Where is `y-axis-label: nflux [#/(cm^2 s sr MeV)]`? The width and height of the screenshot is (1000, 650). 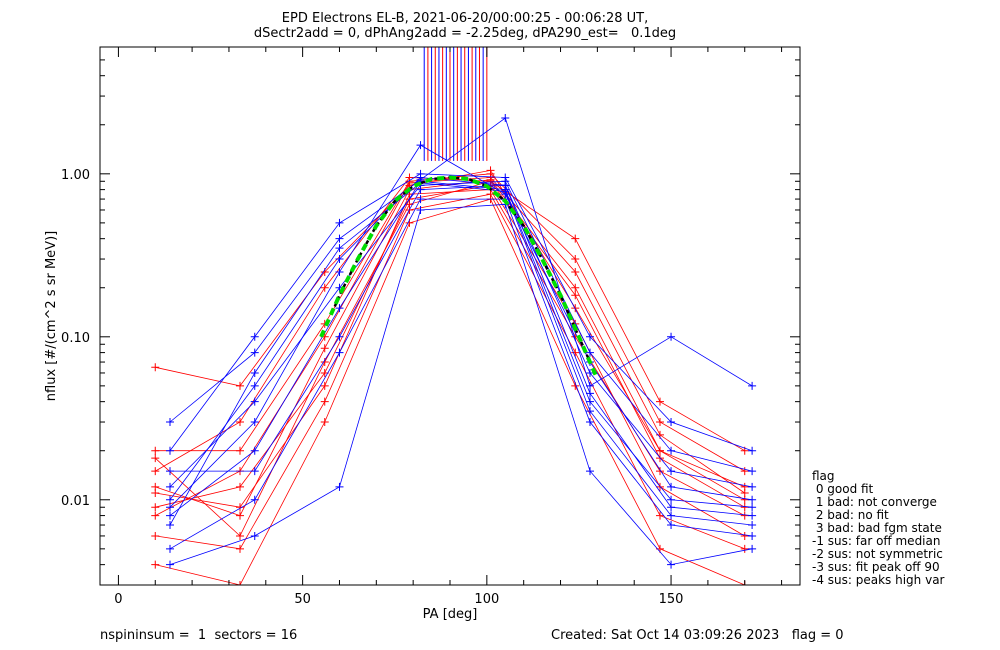
y-axis-label: nflux [#/(cm^2 s sr MeV)] is located at coordinates (51, 316).